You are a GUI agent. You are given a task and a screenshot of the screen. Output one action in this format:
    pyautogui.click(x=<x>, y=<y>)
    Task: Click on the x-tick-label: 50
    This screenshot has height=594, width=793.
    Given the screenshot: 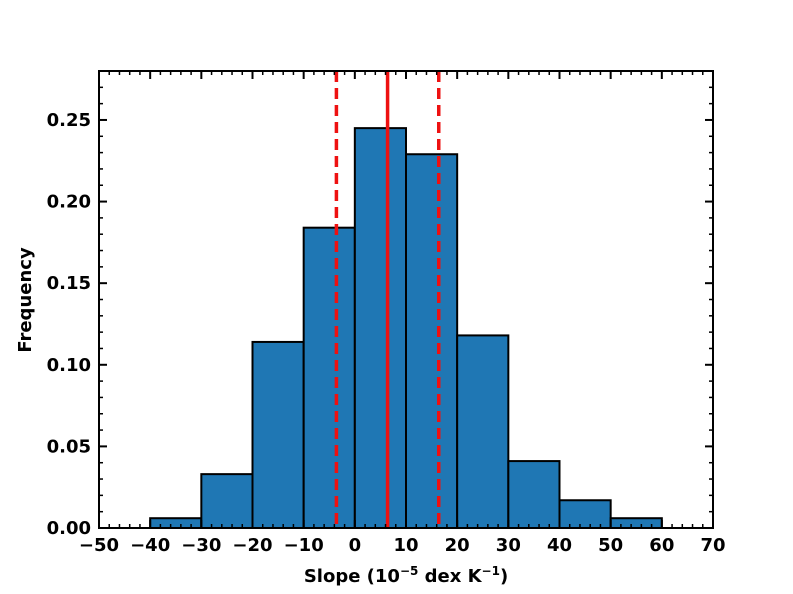 What is the action you would take?
    pyautogui.click(x=610, y=545)
    